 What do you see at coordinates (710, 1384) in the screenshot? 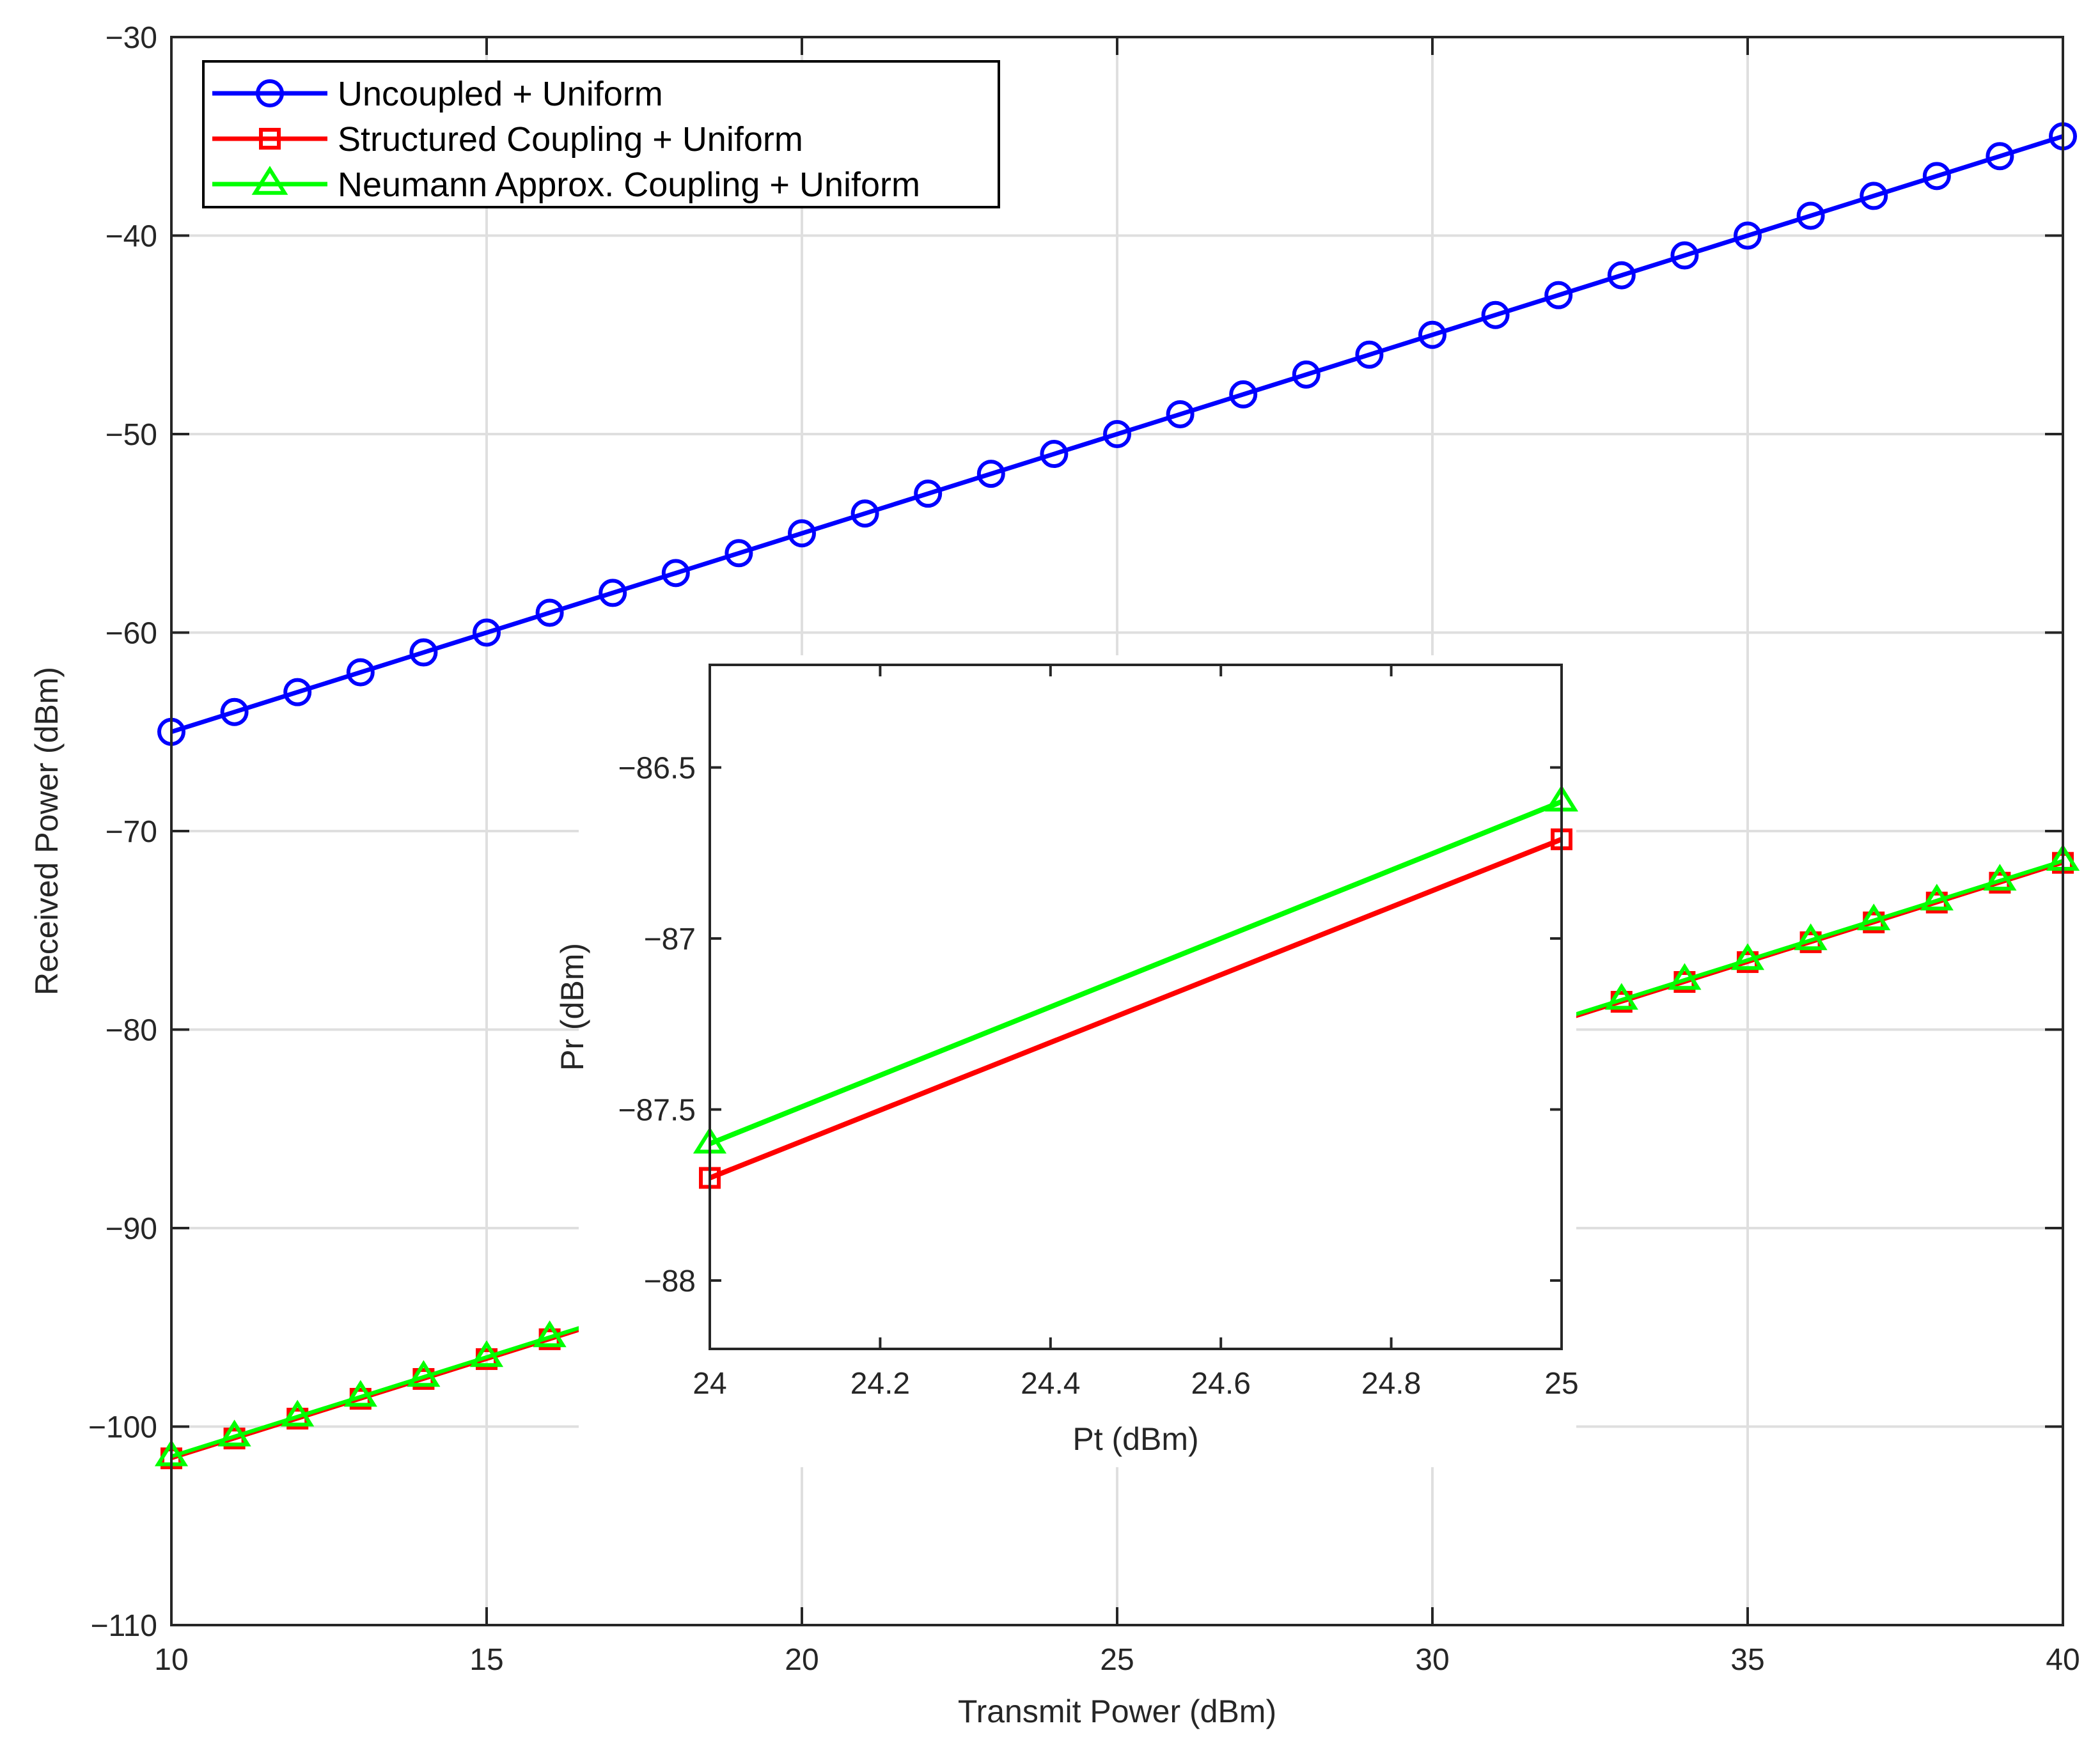
I see `inset-x-tick-label: 24` at bounding box center [710, 1384].